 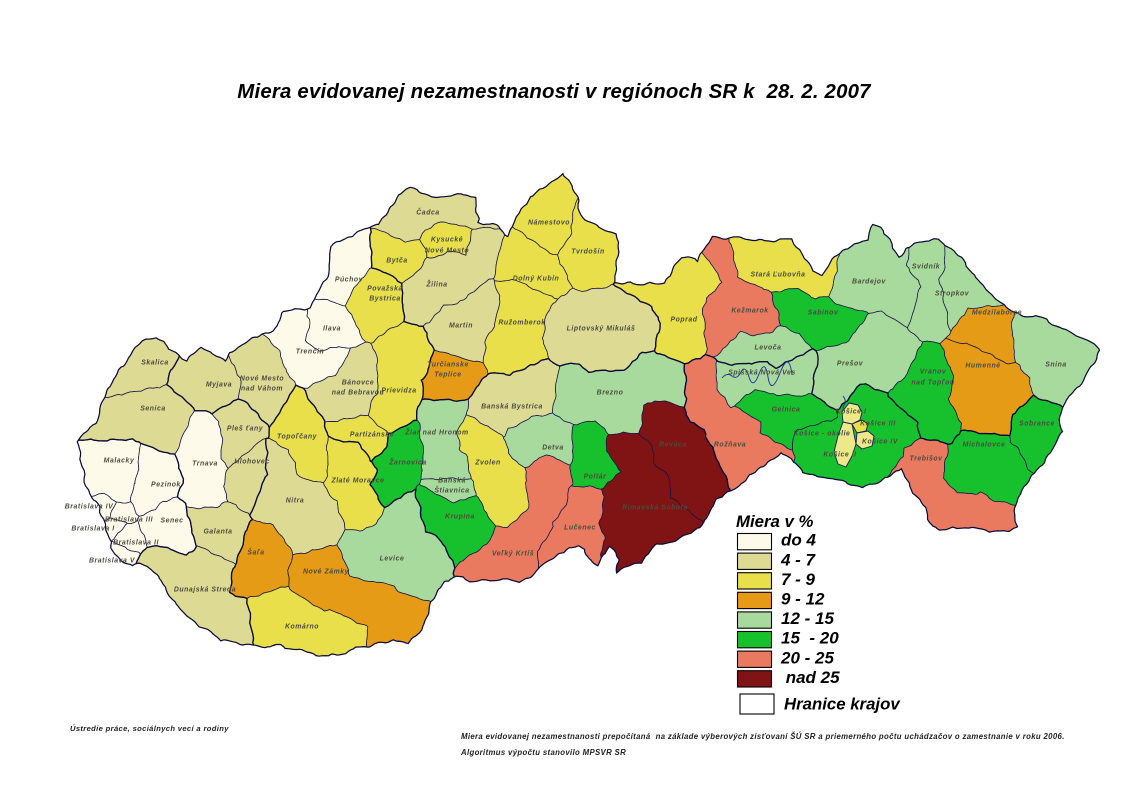 What do you see at coordinates (129, 520) in the screenshot?
I see `svg-text: Bratislava III` at bounding box center [129, 520].